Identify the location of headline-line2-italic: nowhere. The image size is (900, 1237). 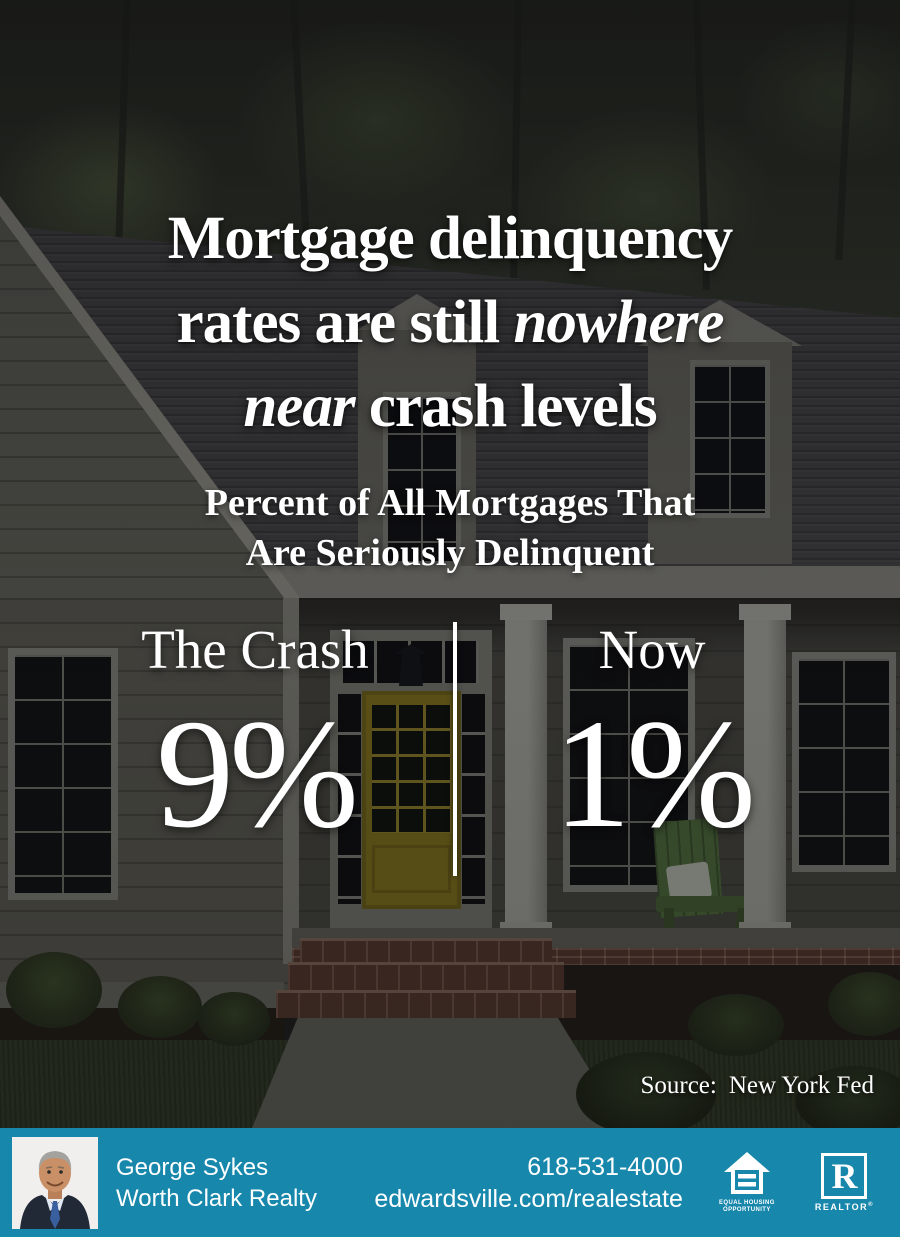
(618, 322).